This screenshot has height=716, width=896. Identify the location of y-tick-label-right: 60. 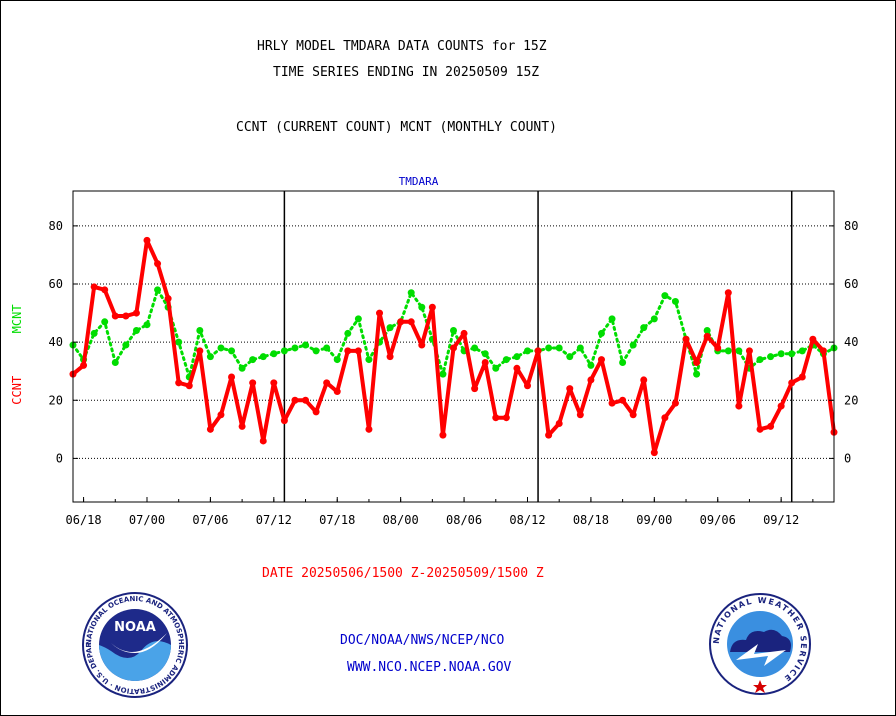
(851, 284).